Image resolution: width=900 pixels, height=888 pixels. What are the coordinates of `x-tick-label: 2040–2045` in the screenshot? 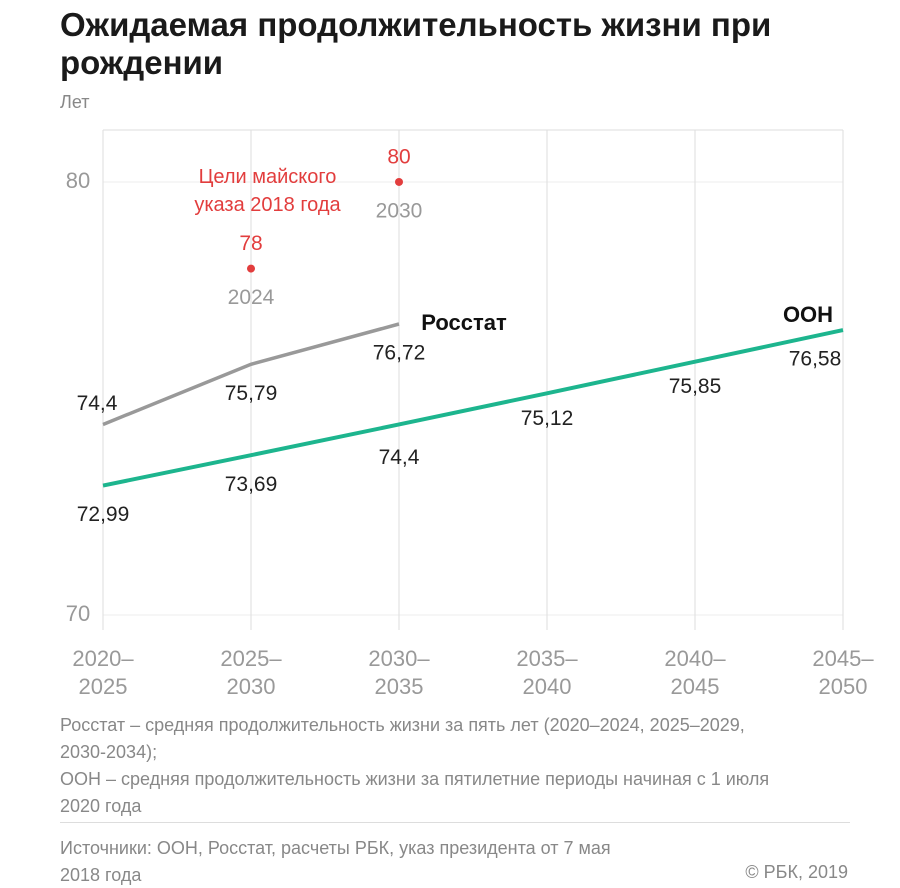 It's located at (695, 672).